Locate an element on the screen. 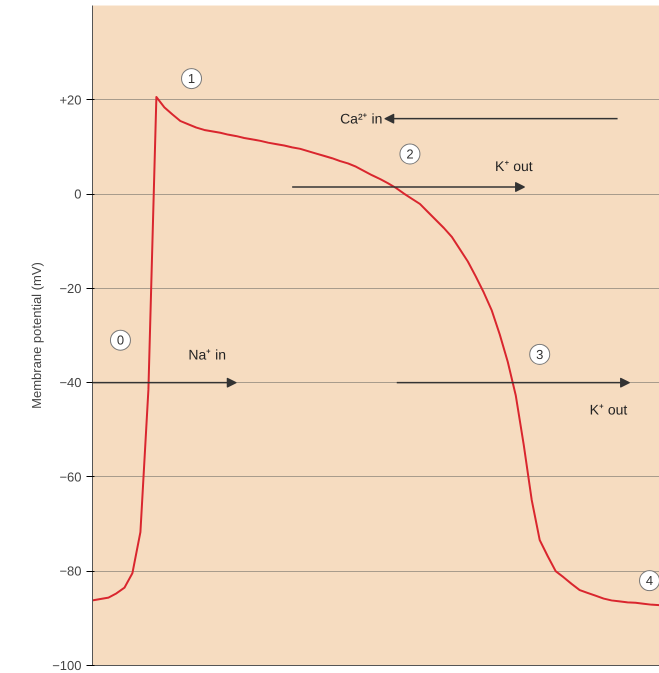 Image resolution: width=659 pixels, height=673 pixels. y-tick-label: +20 is located at coordinates (70, 100).